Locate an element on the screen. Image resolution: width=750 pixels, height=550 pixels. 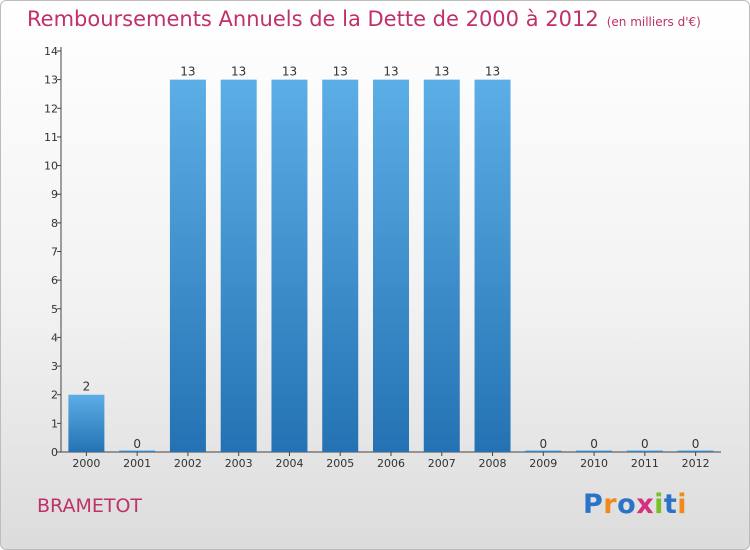
data-label-2010: 0 is located at coordinates (594, 444).